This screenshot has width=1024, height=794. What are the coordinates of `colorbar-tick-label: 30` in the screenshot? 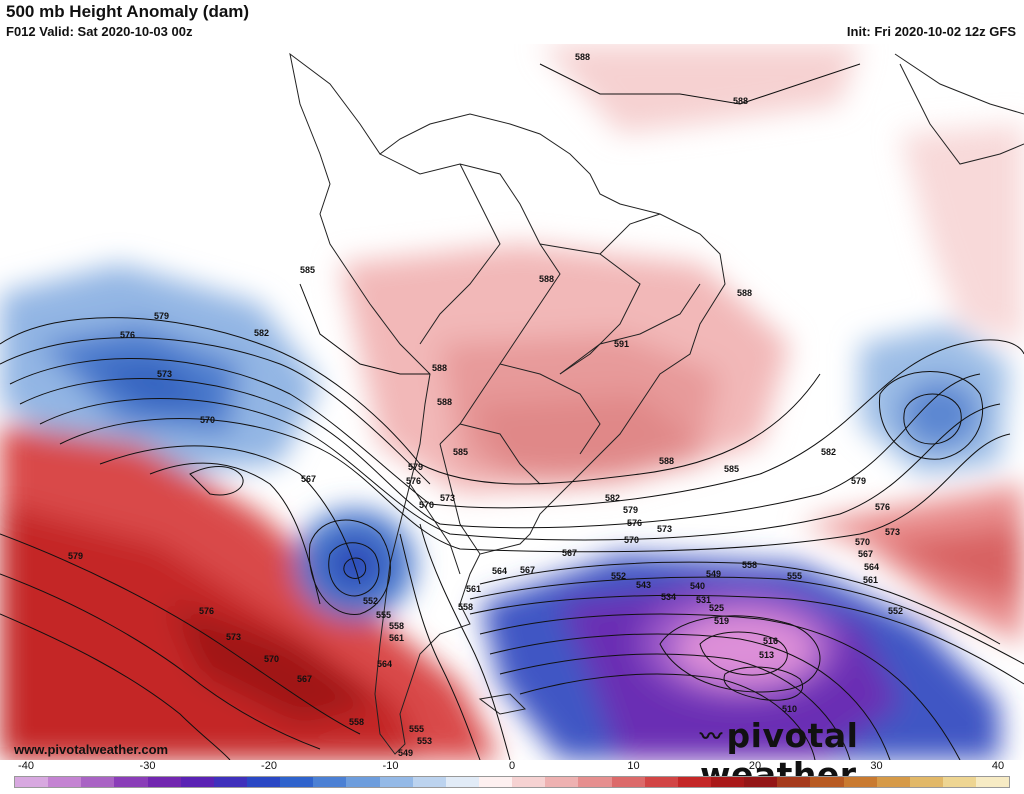 It's located at (876, 766).